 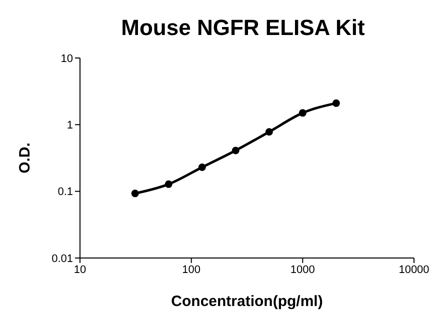 What do you see at coordinates (62, 258) in the screenshot?
I see `y-tick-label: 0.01` at bounding box center [62, 258].